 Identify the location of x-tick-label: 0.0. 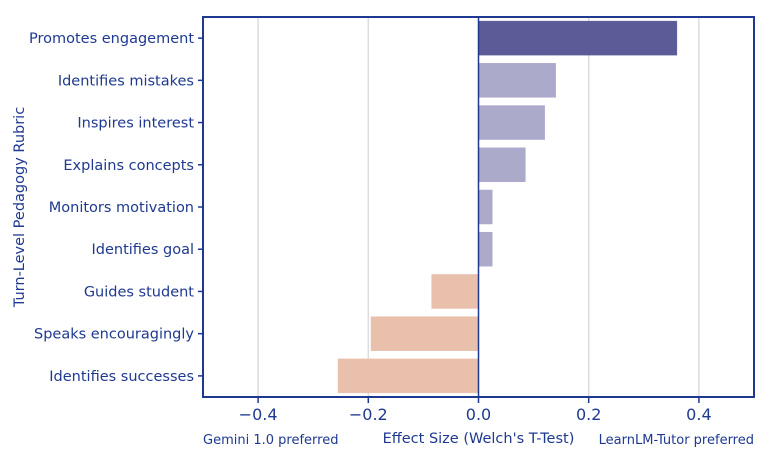
(478, 414).